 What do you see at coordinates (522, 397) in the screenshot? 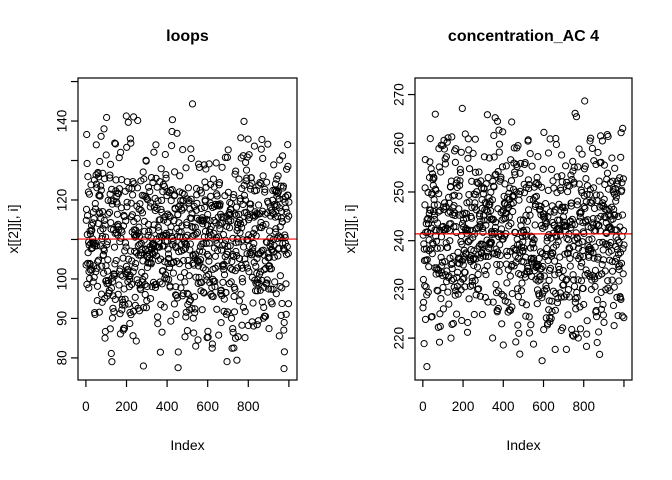
I see `x-axis: 0 200 400 600 800` at bounding box center [522, 397].